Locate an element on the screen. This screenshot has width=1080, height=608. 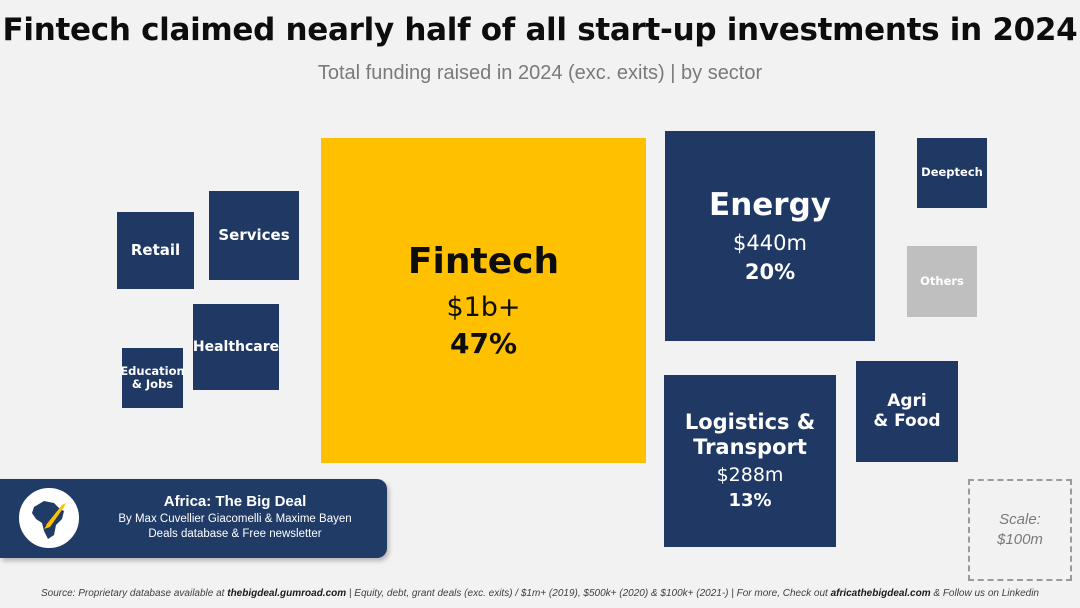
sector-value: $1b+ is located at coordinates (483, 307).